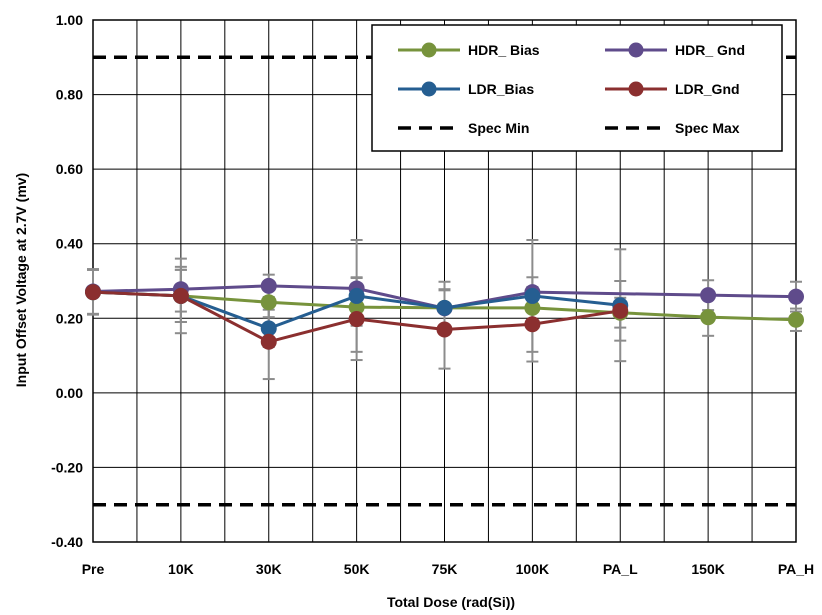 The image size is (822, 615). Describe the element at coordinates (444, 297) in the screenshot. I see `series-line` at that location.